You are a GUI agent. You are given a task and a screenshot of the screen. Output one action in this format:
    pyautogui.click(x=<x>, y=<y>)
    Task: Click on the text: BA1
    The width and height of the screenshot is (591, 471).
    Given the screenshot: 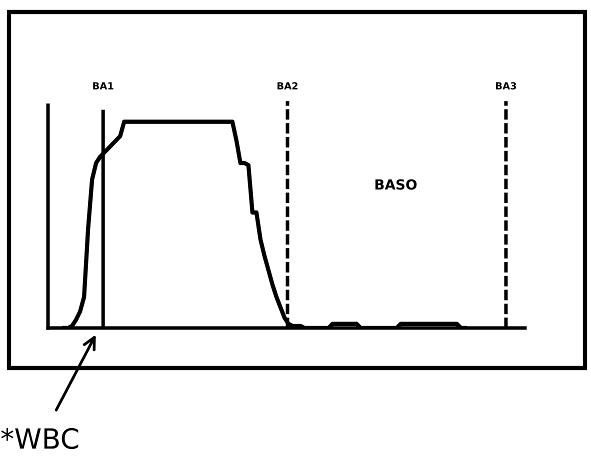 What is the action you would take?
    pyautogui.click(x=103, y=86)
    